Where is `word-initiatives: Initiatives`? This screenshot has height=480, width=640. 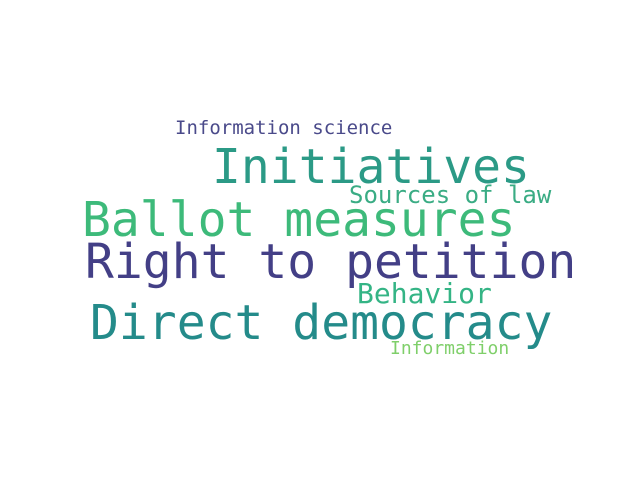
word-initiatives: Initiatives is located at coordinates (371, 167).